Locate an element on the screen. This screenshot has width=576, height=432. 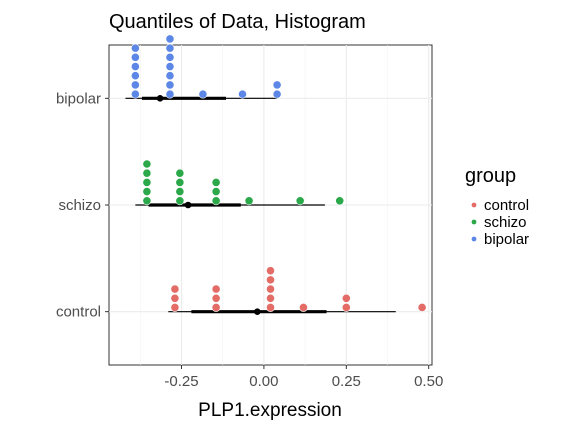
x-tick-label: 0.25 is located at coordinates (346, 381).